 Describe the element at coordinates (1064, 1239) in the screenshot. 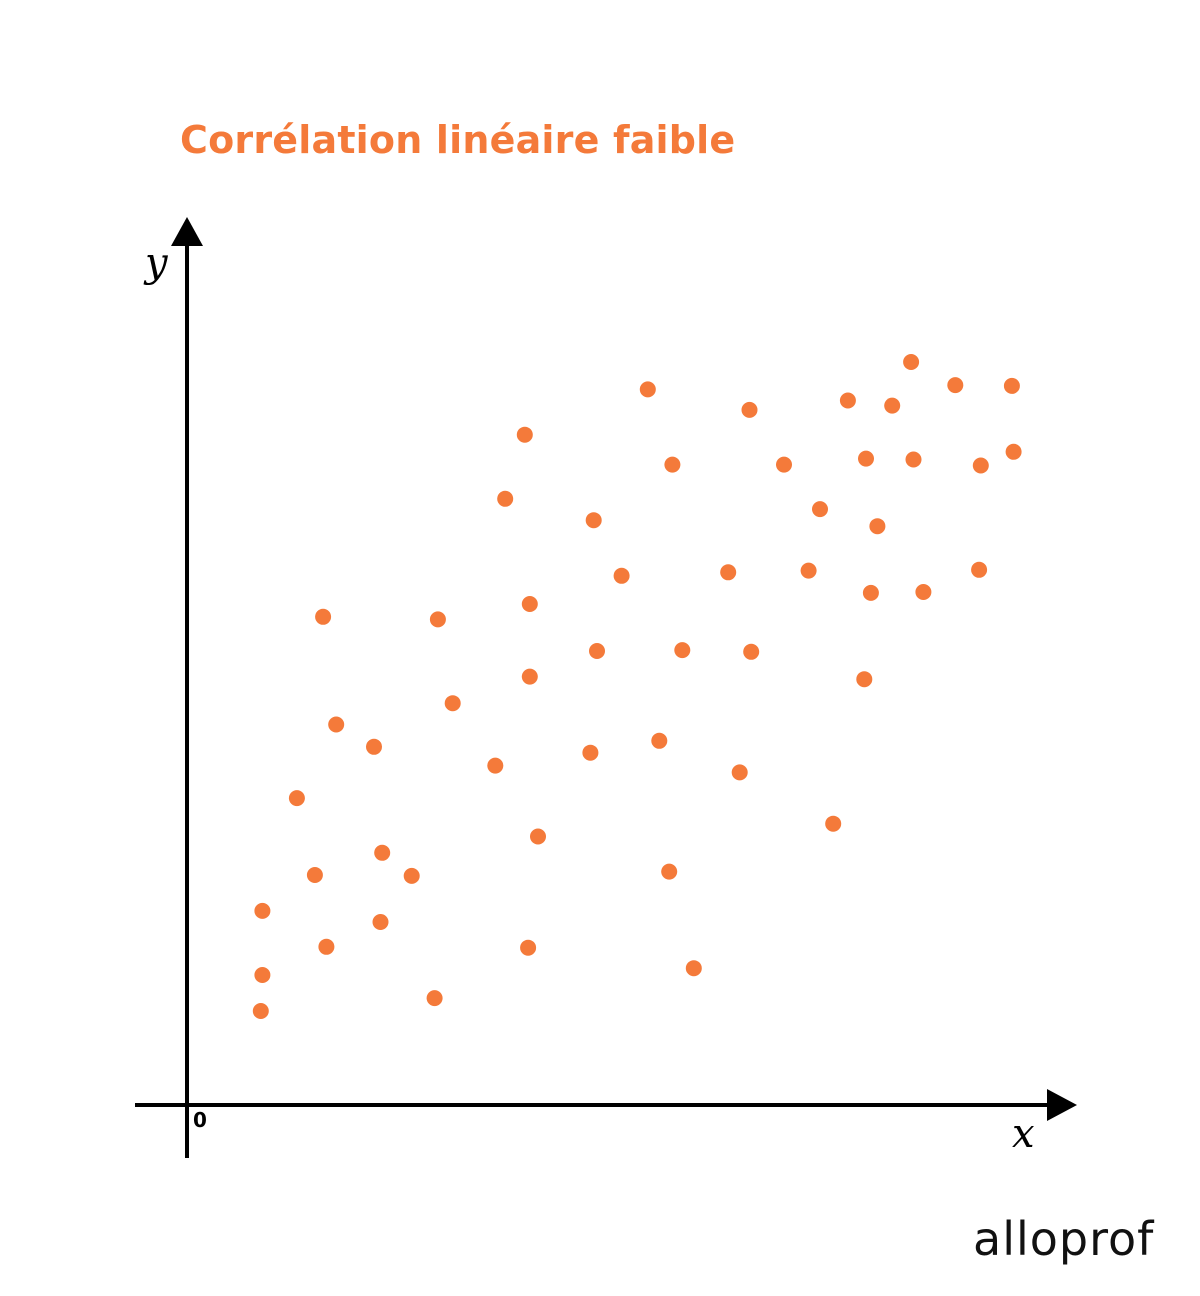

I see `alloprof-logo: alloprof` at that location.